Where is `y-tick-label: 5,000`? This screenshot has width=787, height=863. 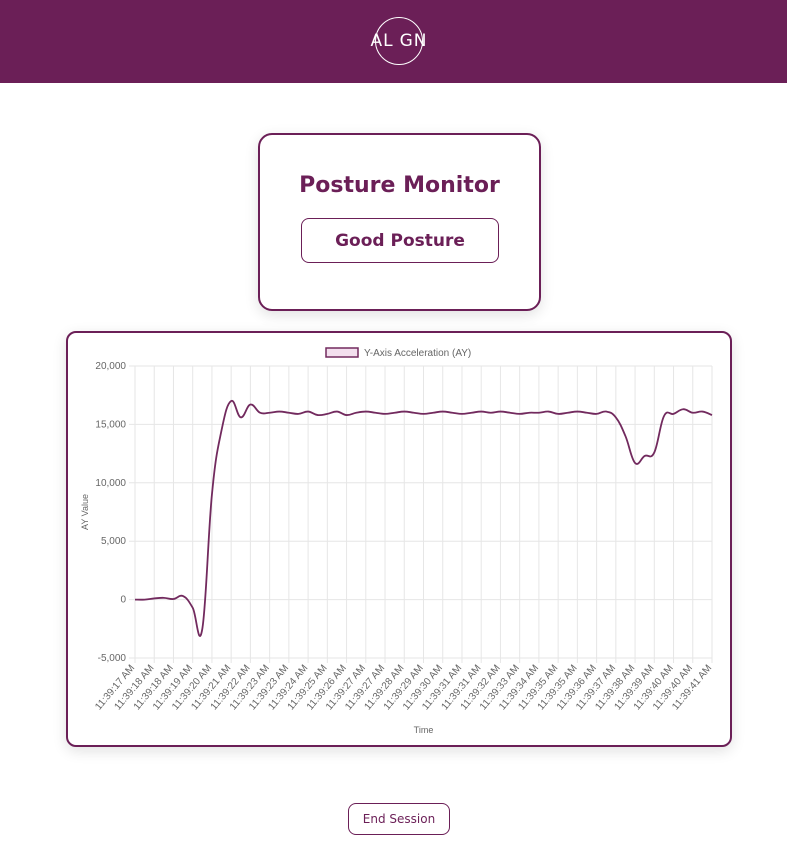
y-tick-label: 5,000 is located at coordinates (113, 541).